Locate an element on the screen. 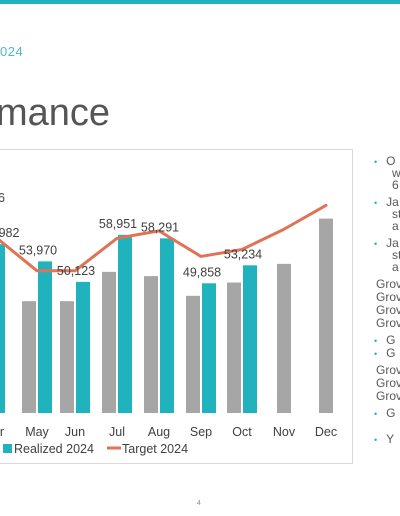 The height and width of the screenshot is (516, 400). side-bullet-line: • O is located at coordinates (385, 161).